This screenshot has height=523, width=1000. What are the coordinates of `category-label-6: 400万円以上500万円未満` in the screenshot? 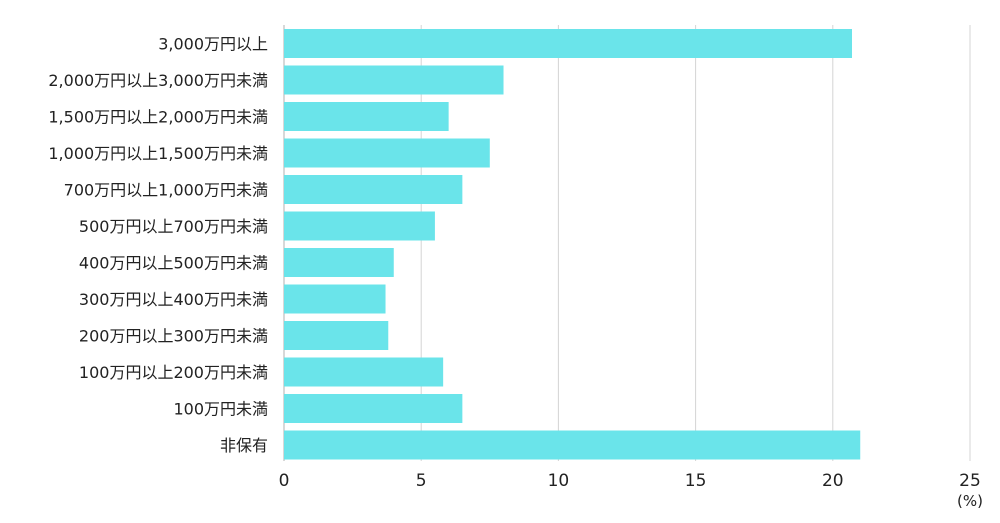 It's located at (173, 263).